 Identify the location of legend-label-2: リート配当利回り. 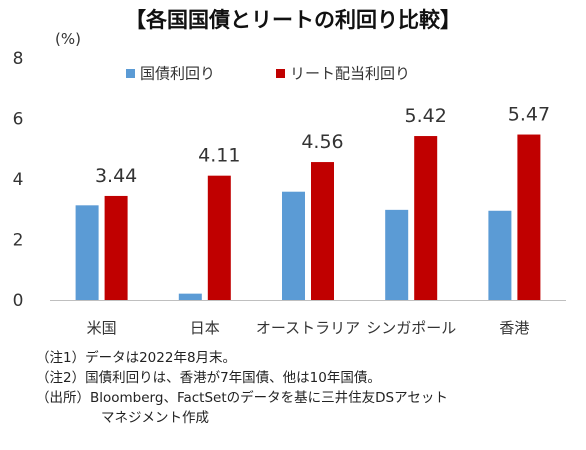
(350, 74).